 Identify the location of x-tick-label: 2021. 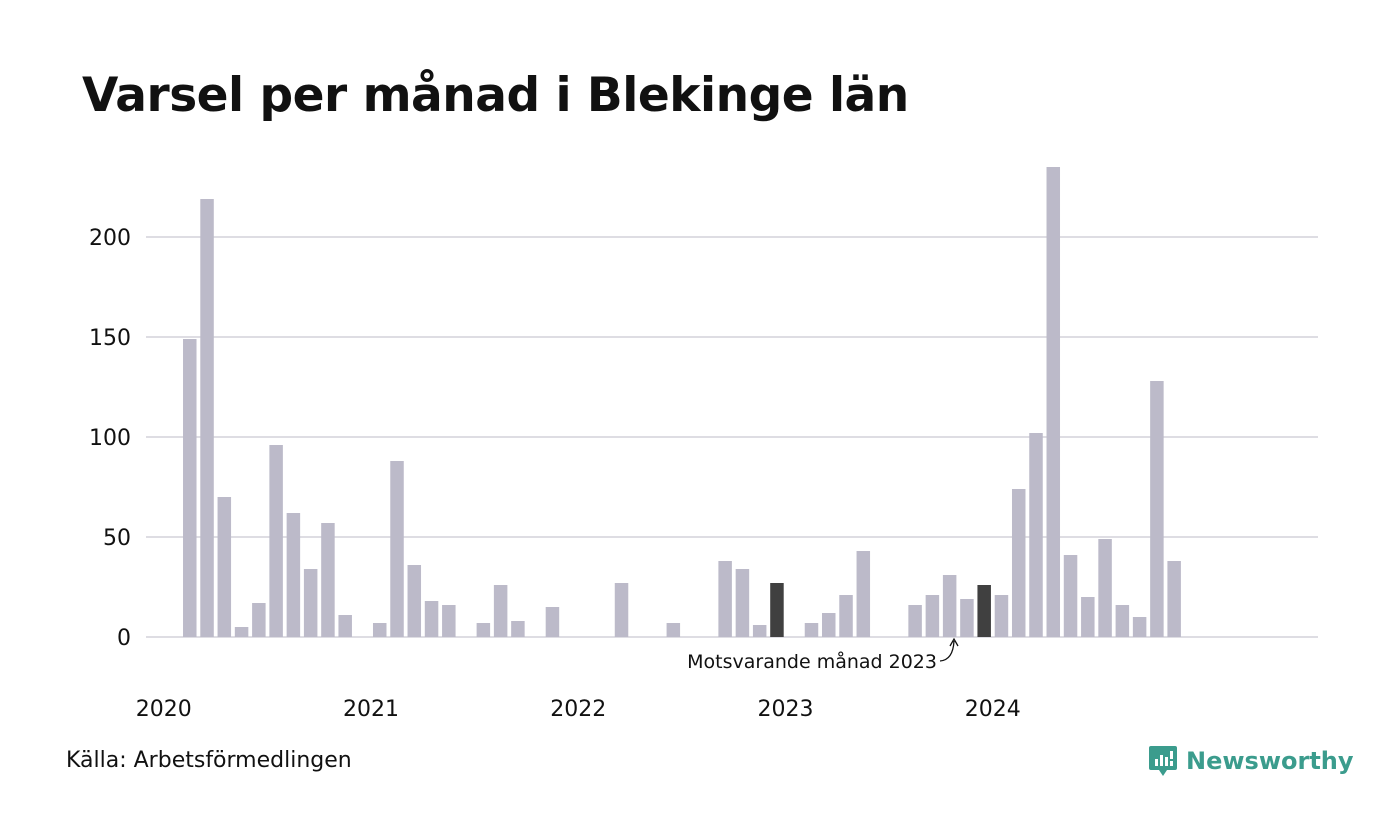
(371, 709).